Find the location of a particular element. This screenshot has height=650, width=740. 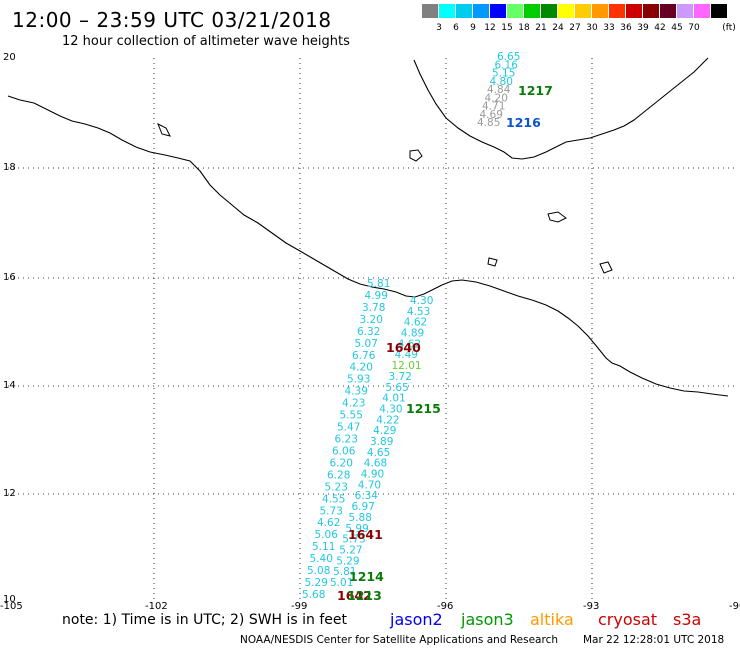

swh-value-label: 4.90 is located at coordinates (372, 475).